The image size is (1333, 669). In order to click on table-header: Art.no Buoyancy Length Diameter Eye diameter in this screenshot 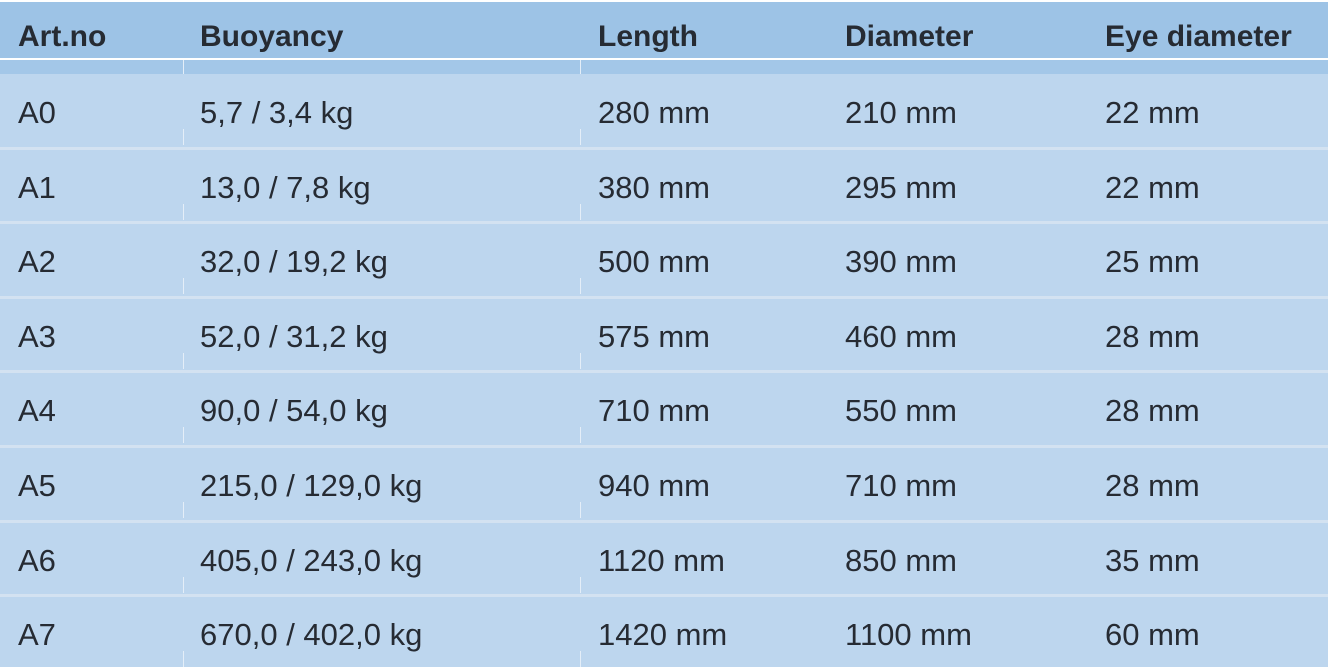, I will do `click(664, 30)`.